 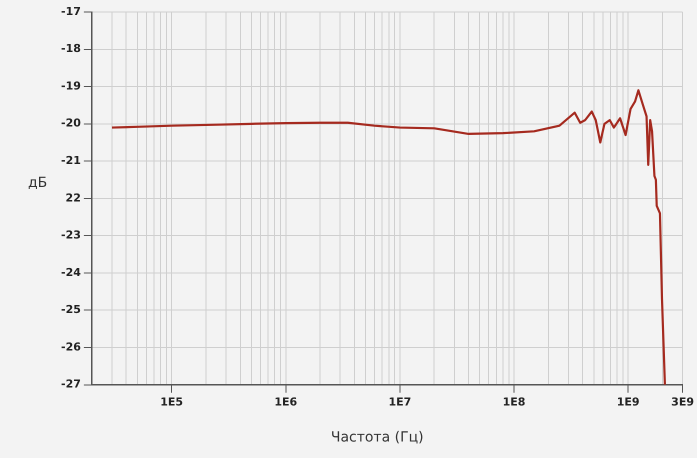 What do you see at coordinates (682, 401) in the screenshot?
I see `x-tick-label: 3E9` at bounding box center [682, 401].